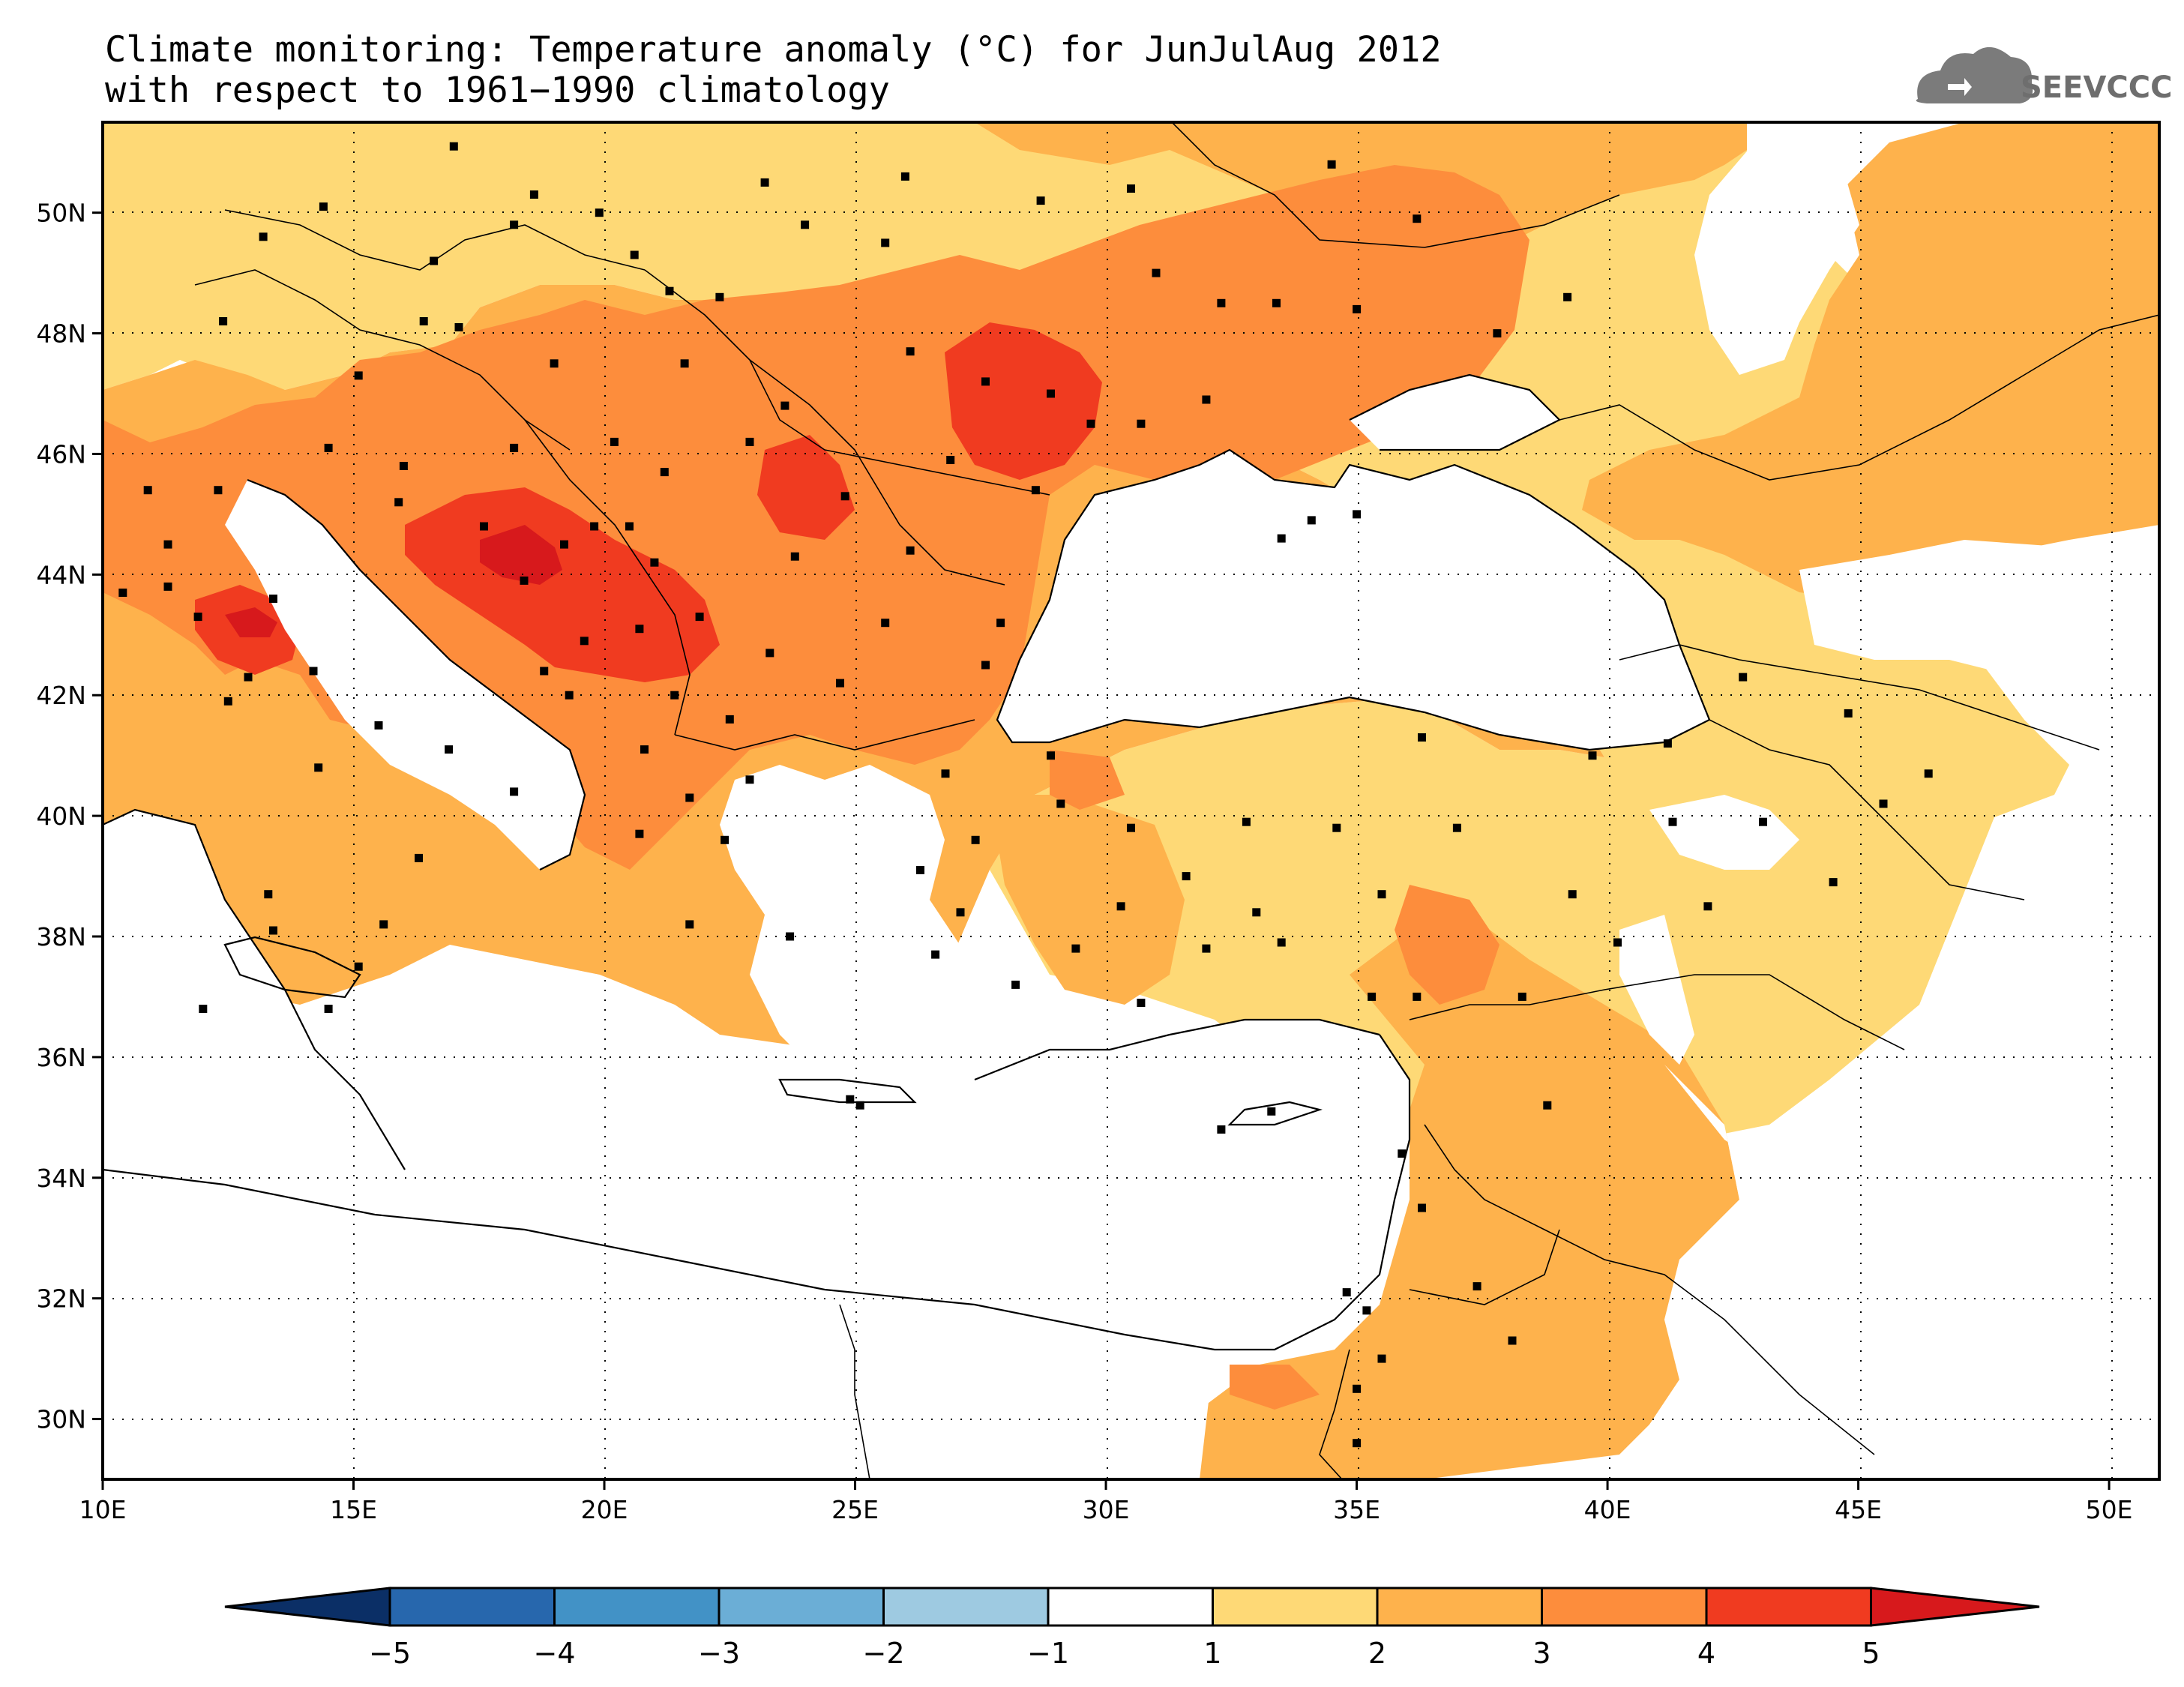 This screenshot has height=1687, width=2184. I want to click on lat-label: 32N, so click(61, 1299).